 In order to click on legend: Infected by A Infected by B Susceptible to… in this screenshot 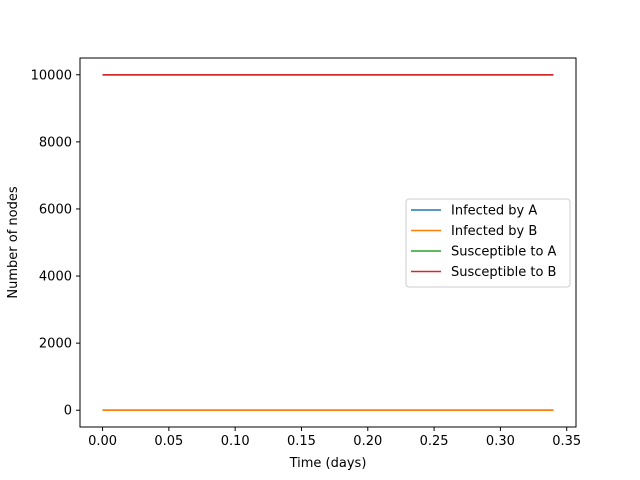, I will do `click(488, 243)`.